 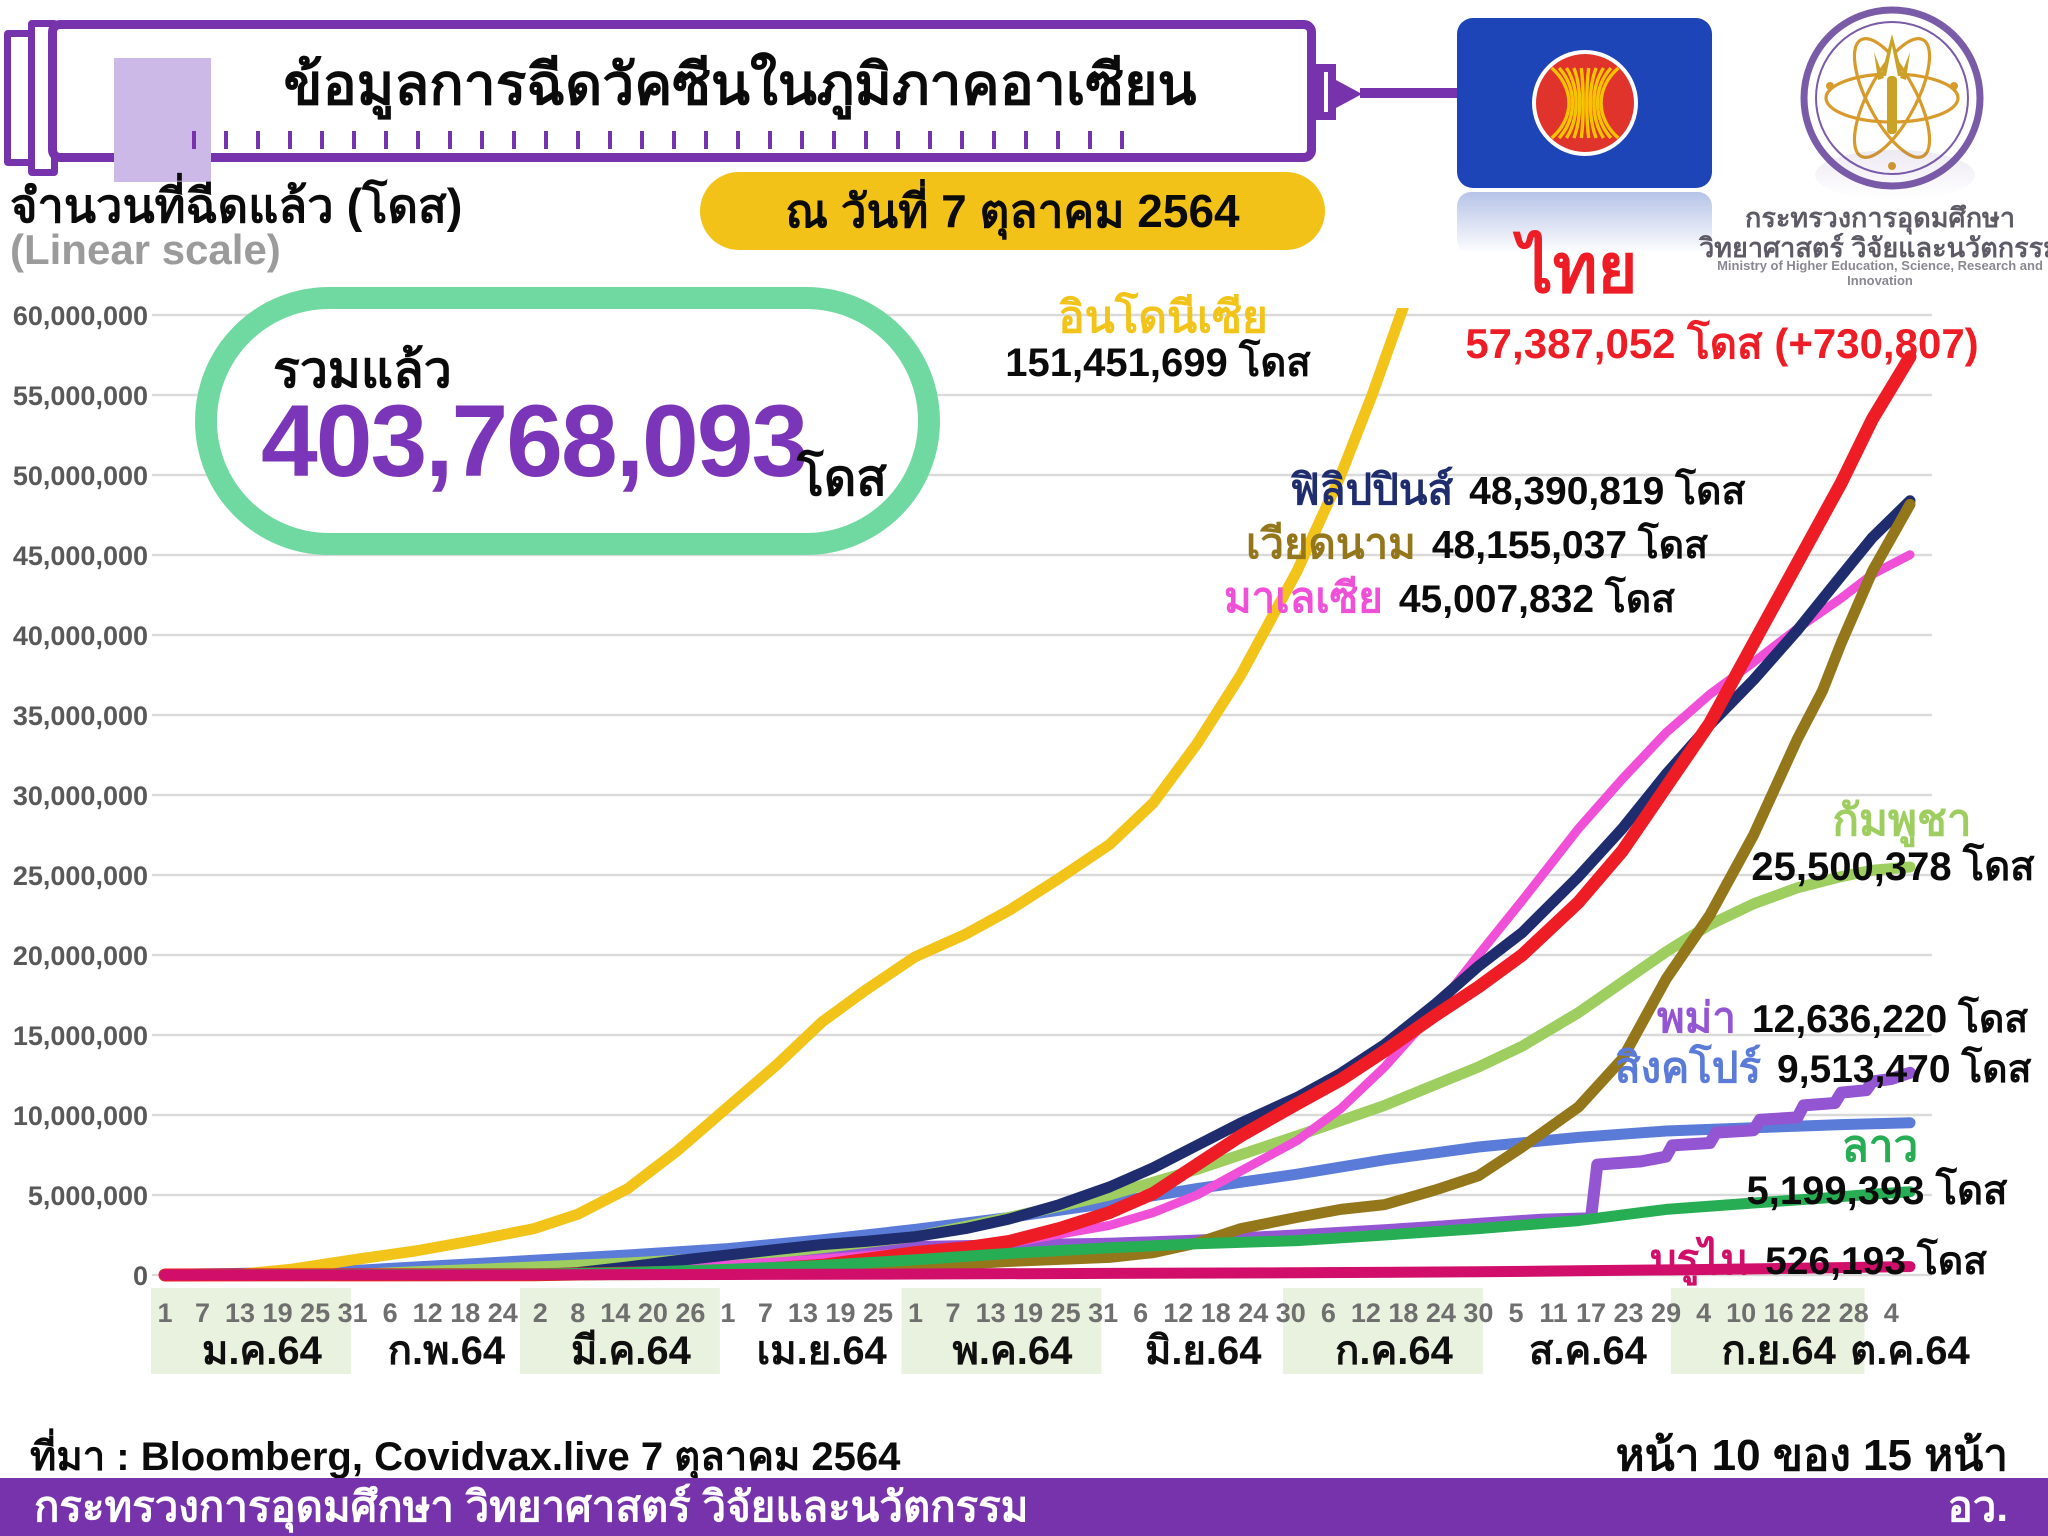 I want to click on svg-text: 55,000,000, so click(x=80, y=396).